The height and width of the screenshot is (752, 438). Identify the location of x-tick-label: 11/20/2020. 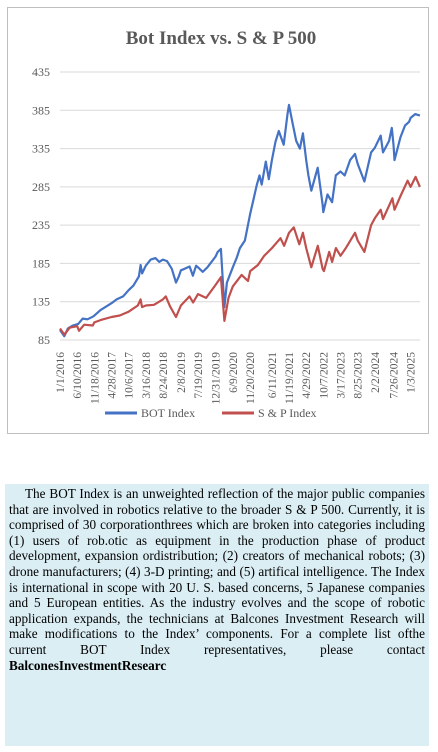
(251, 378).